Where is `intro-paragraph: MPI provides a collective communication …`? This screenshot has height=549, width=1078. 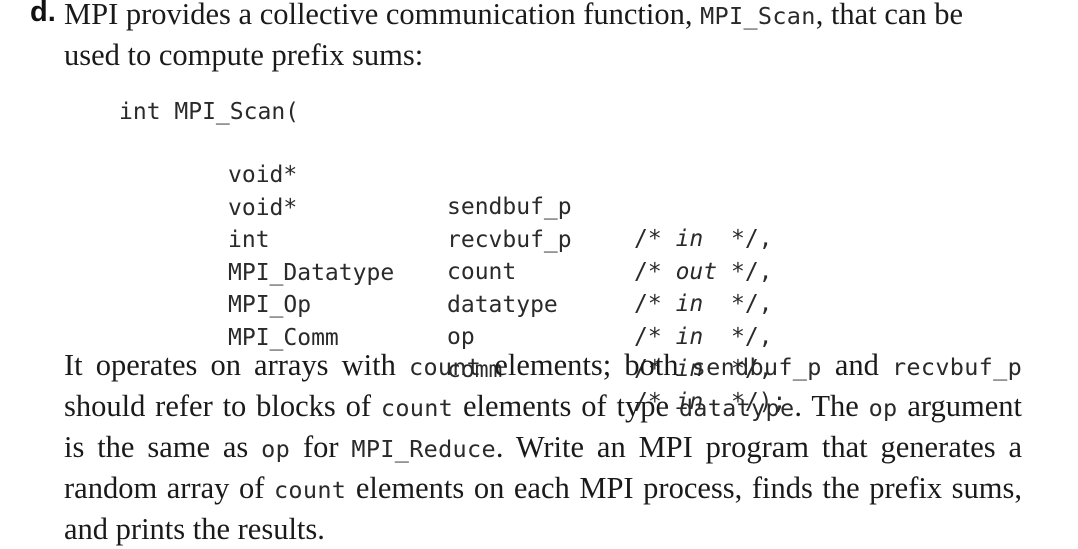
intro-paragraph: MPI provides a collective communication … is located at coordinates (543, 37).